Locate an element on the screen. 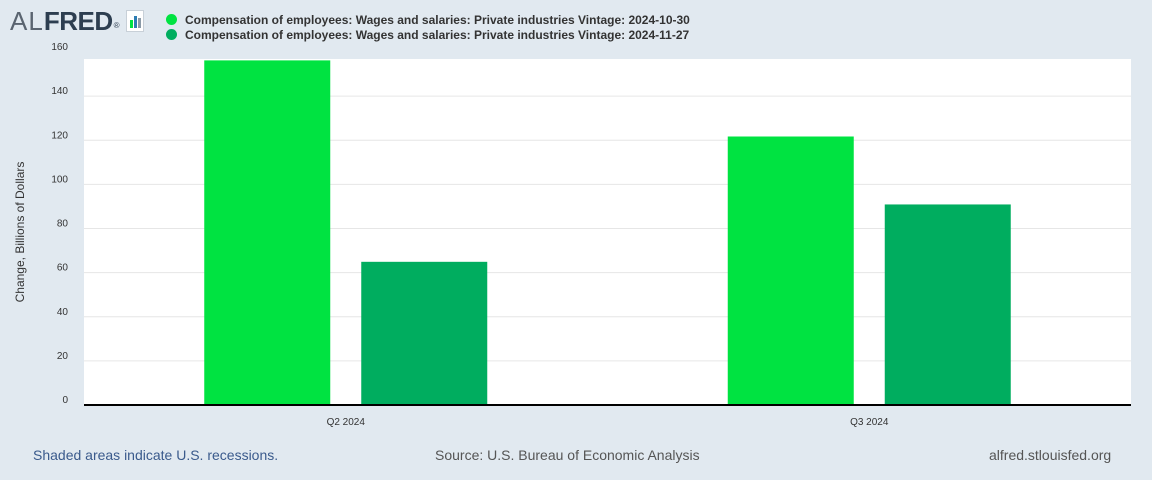  y-tick-label: 160 is located at coordinates (59, 47).